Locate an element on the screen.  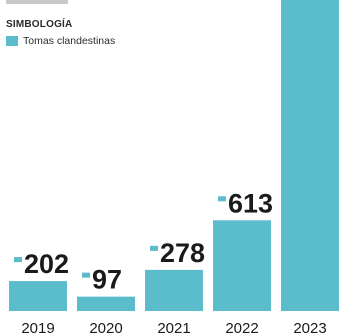
data-label-marker-2020 is located at coordinates (86, 275).